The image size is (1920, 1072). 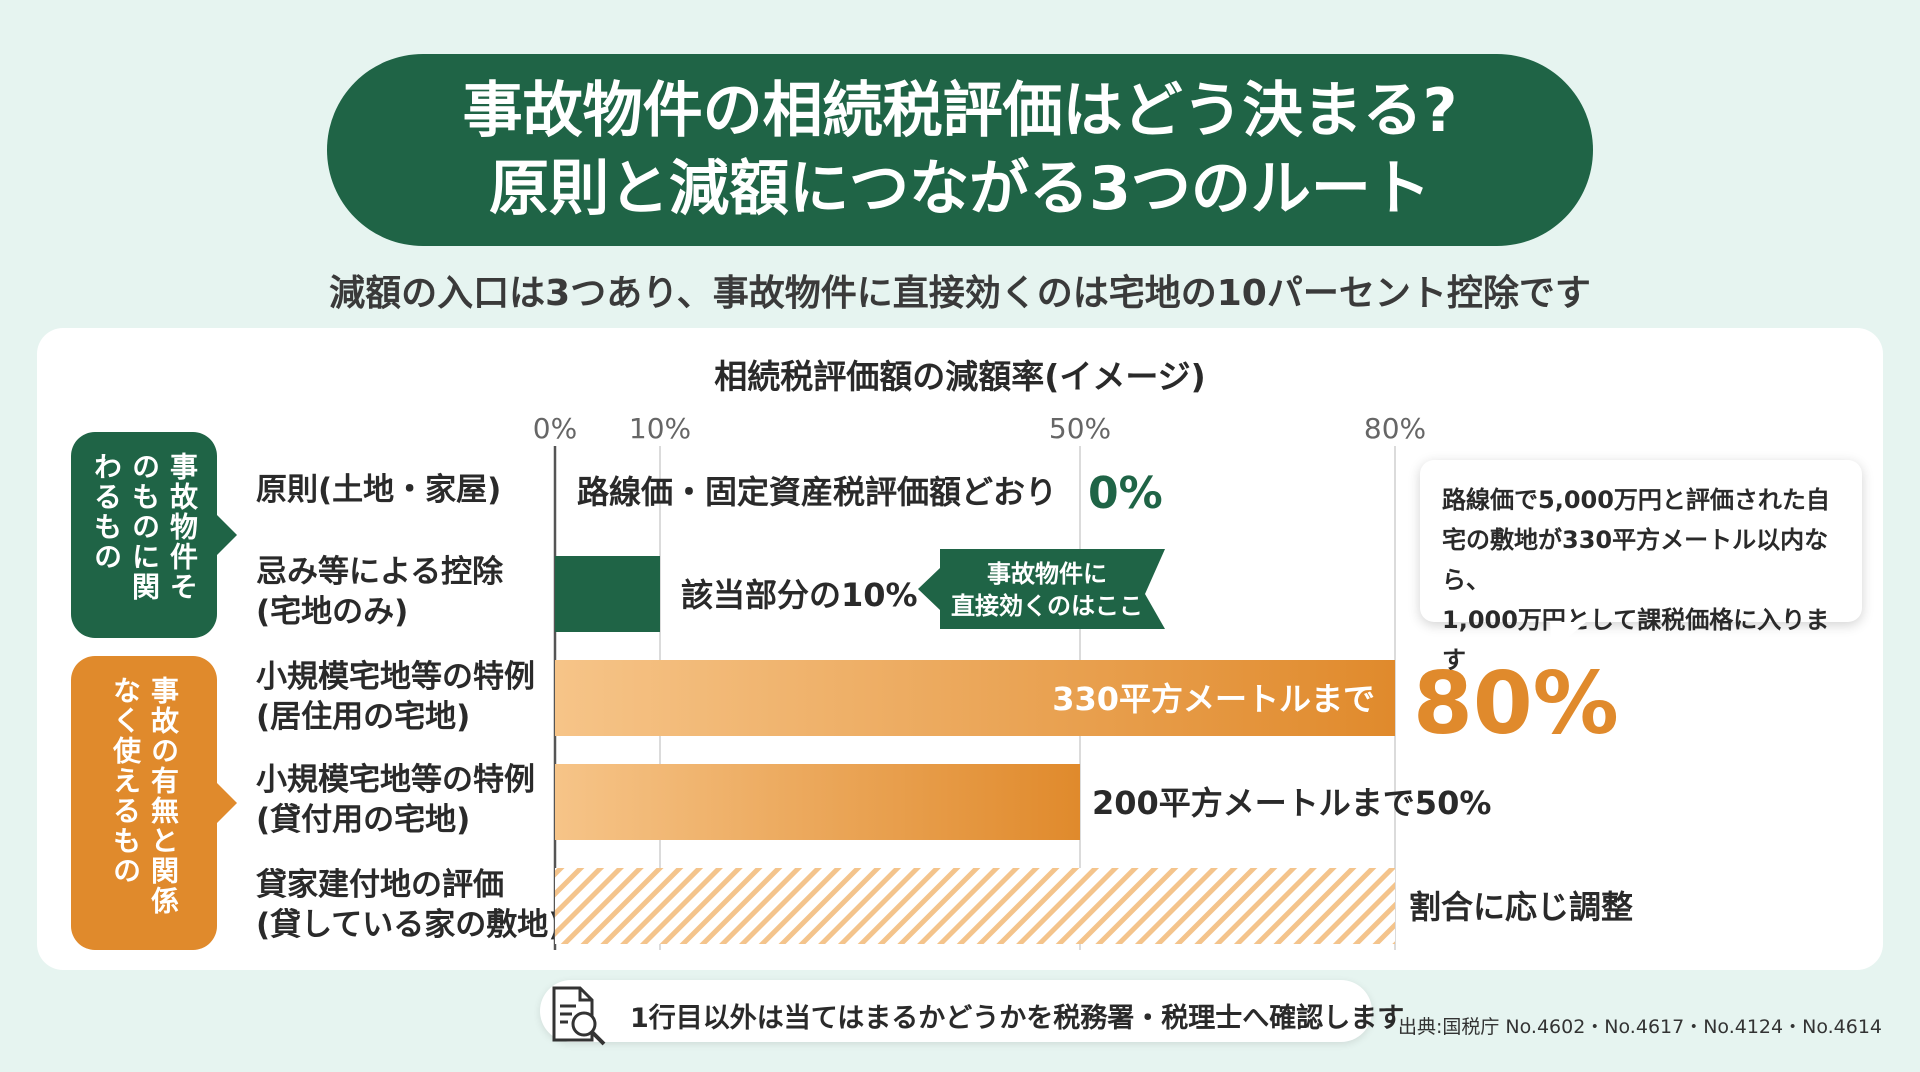 I want to click on row-label-line1: 原則(土地・家屋), so click(x=379, y=490).